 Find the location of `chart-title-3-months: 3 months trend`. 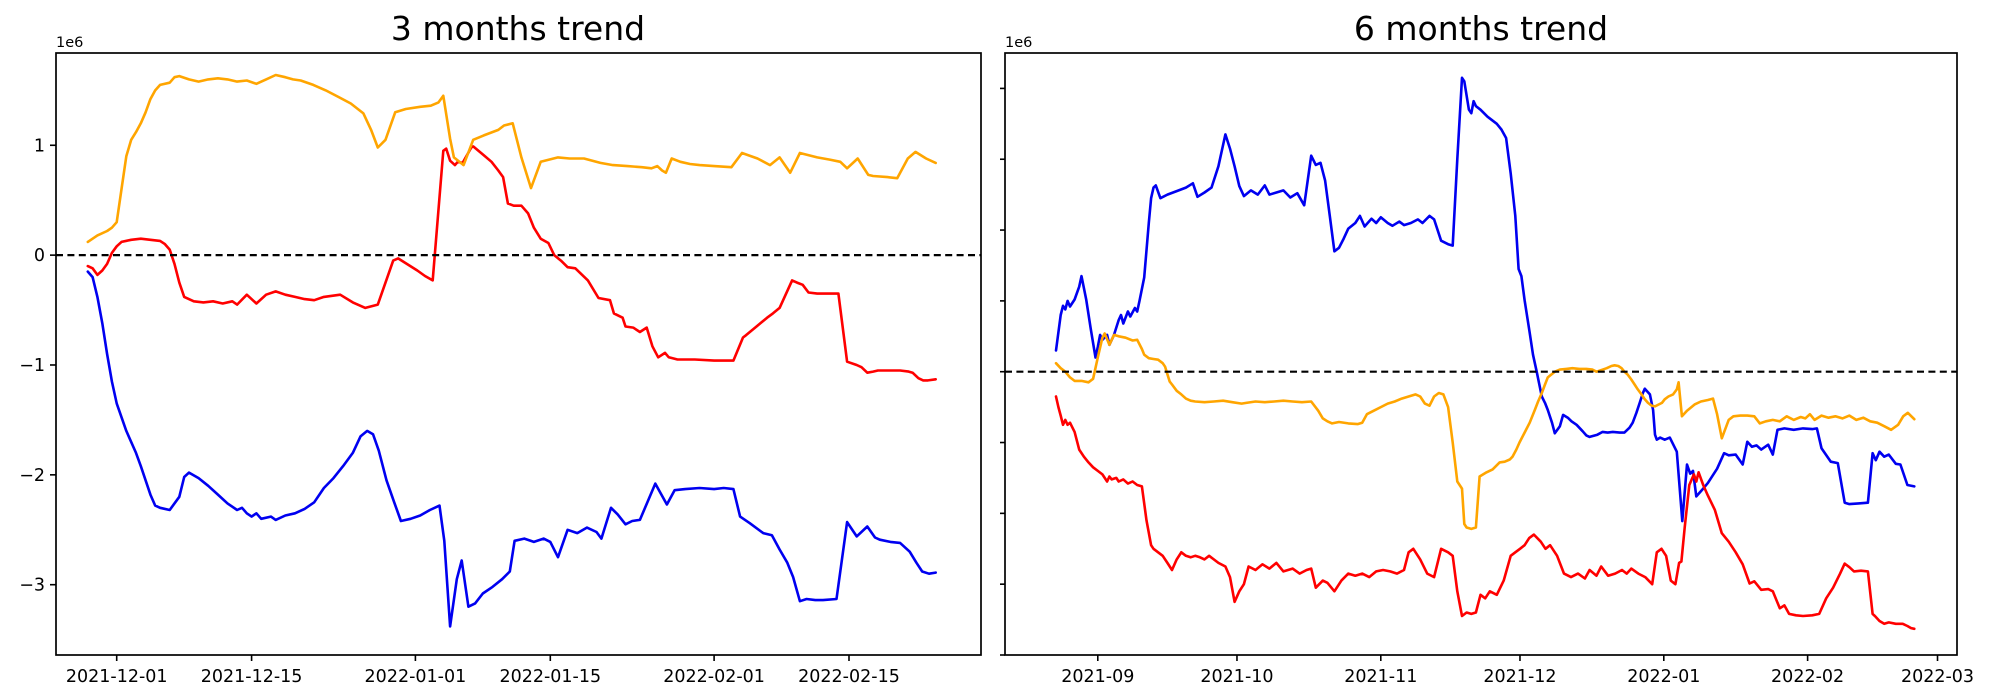

chart-title-3-months: 3 months trend is located at coordinates (518, 28).